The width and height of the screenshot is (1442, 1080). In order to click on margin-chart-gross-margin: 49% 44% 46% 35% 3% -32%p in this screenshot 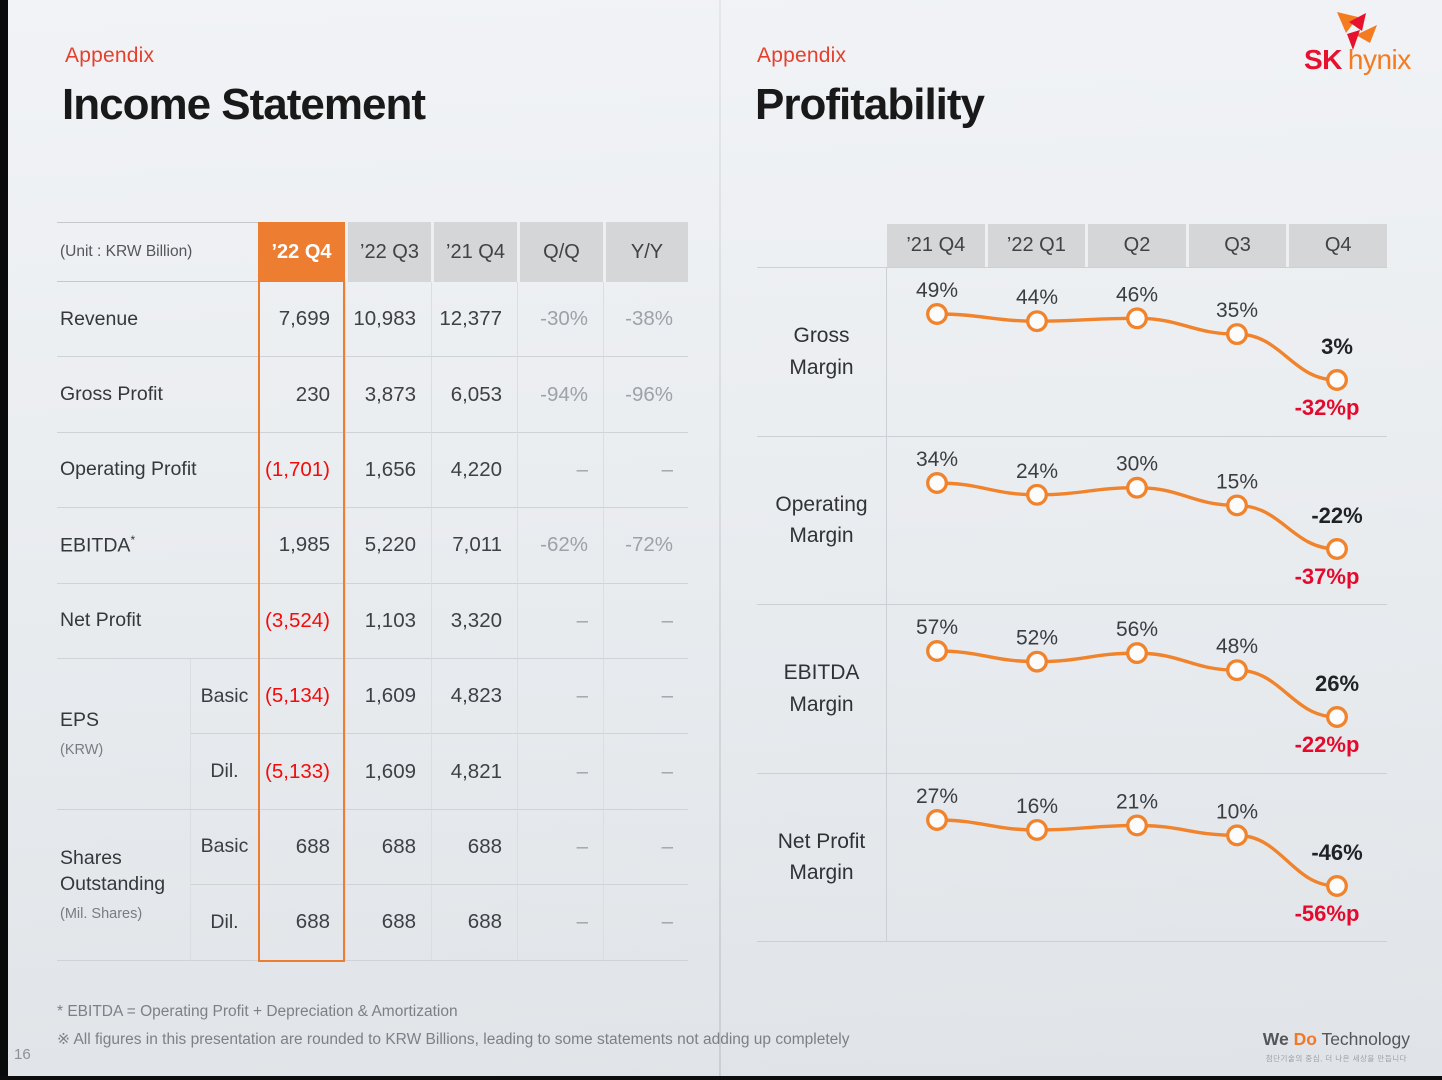, I will do `click(1137, 349)`.